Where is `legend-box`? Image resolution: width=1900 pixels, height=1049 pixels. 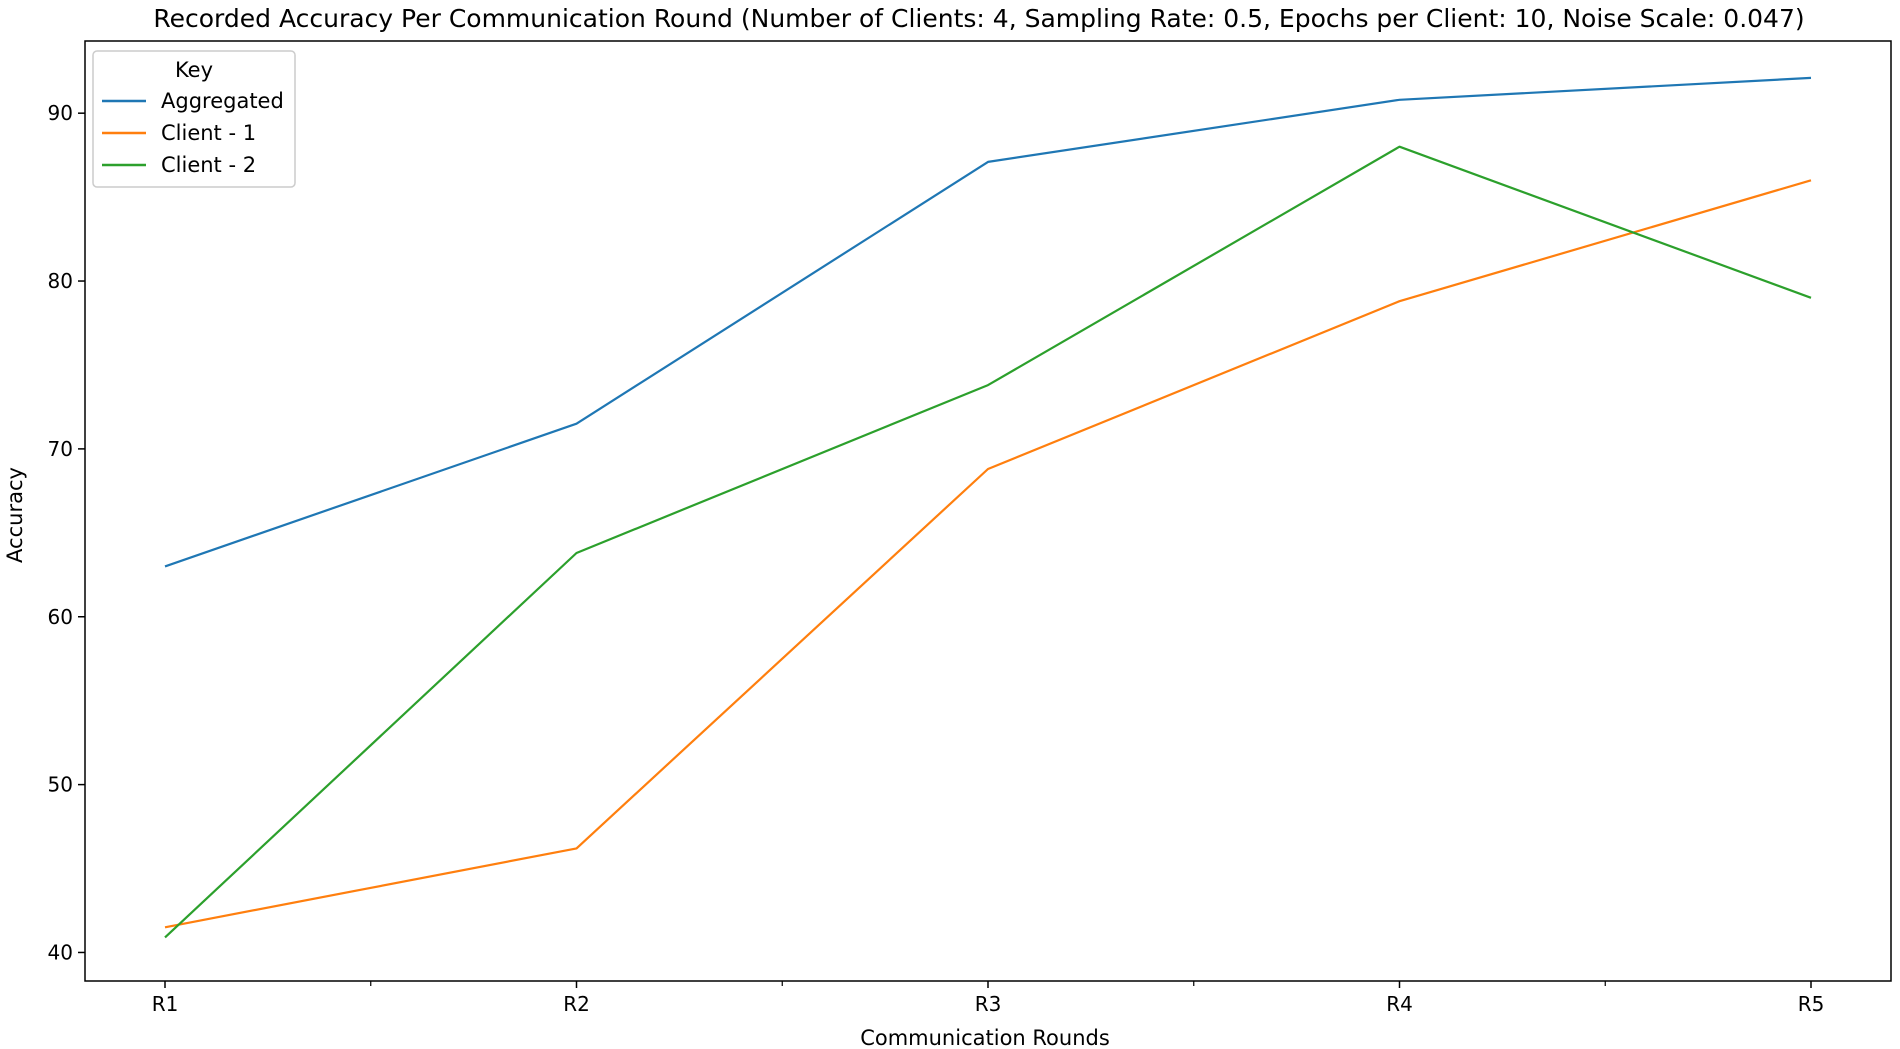
legend-box is located at coordinates (194, 119).